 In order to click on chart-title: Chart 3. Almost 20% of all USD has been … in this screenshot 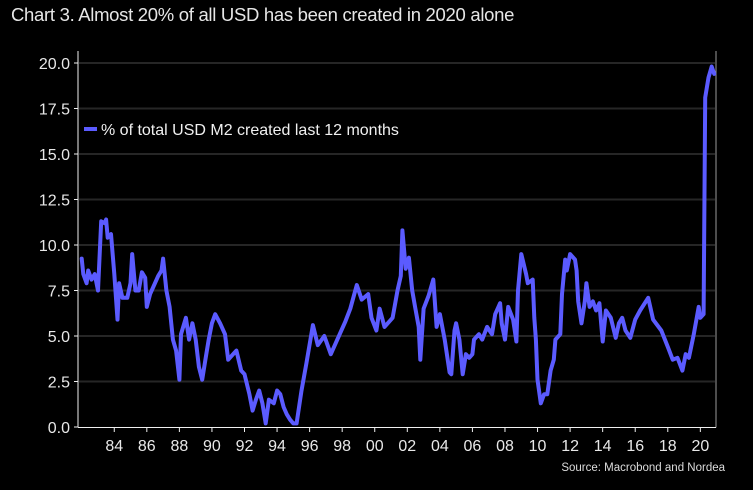, I will do `click(263, 14)`.